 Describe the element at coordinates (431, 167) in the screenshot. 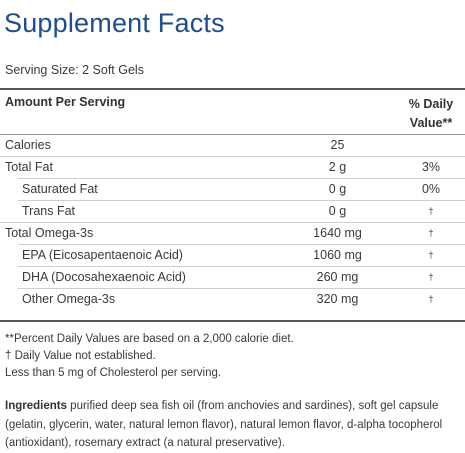

I see `nutrient-daily-value: 3%` at that location.